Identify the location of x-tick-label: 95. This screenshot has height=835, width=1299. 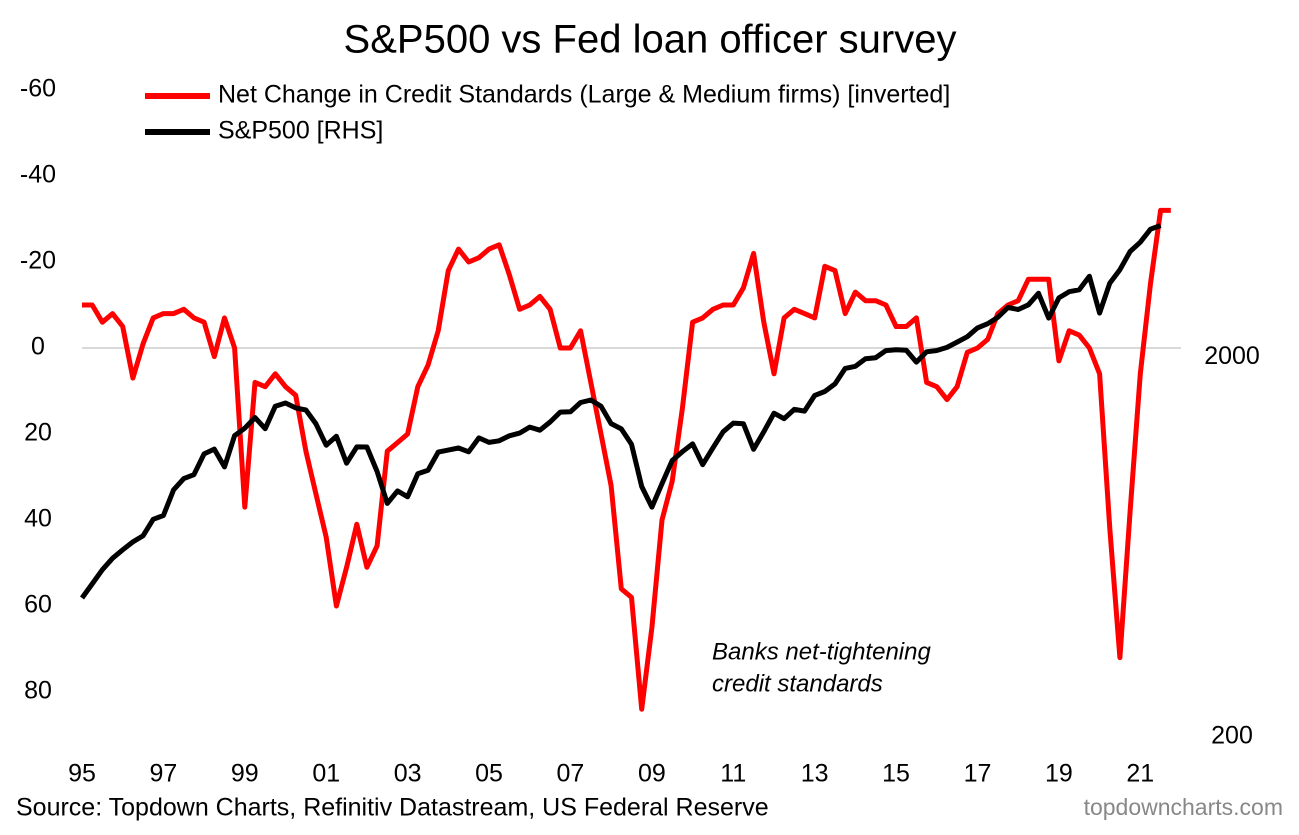
(82, 774).